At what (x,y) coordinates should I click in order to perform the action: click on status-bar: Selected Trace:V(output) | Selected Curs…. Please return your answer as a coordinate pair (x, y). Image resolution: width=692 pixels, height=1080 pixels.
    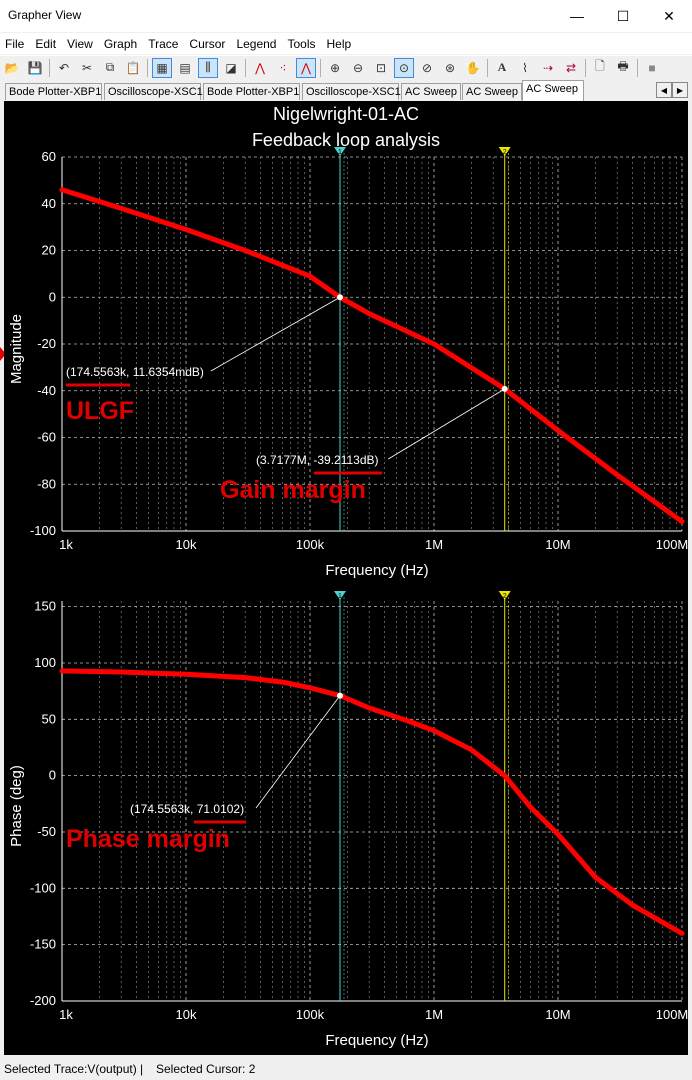
    Looking at the image, I should click on (346, 1069).